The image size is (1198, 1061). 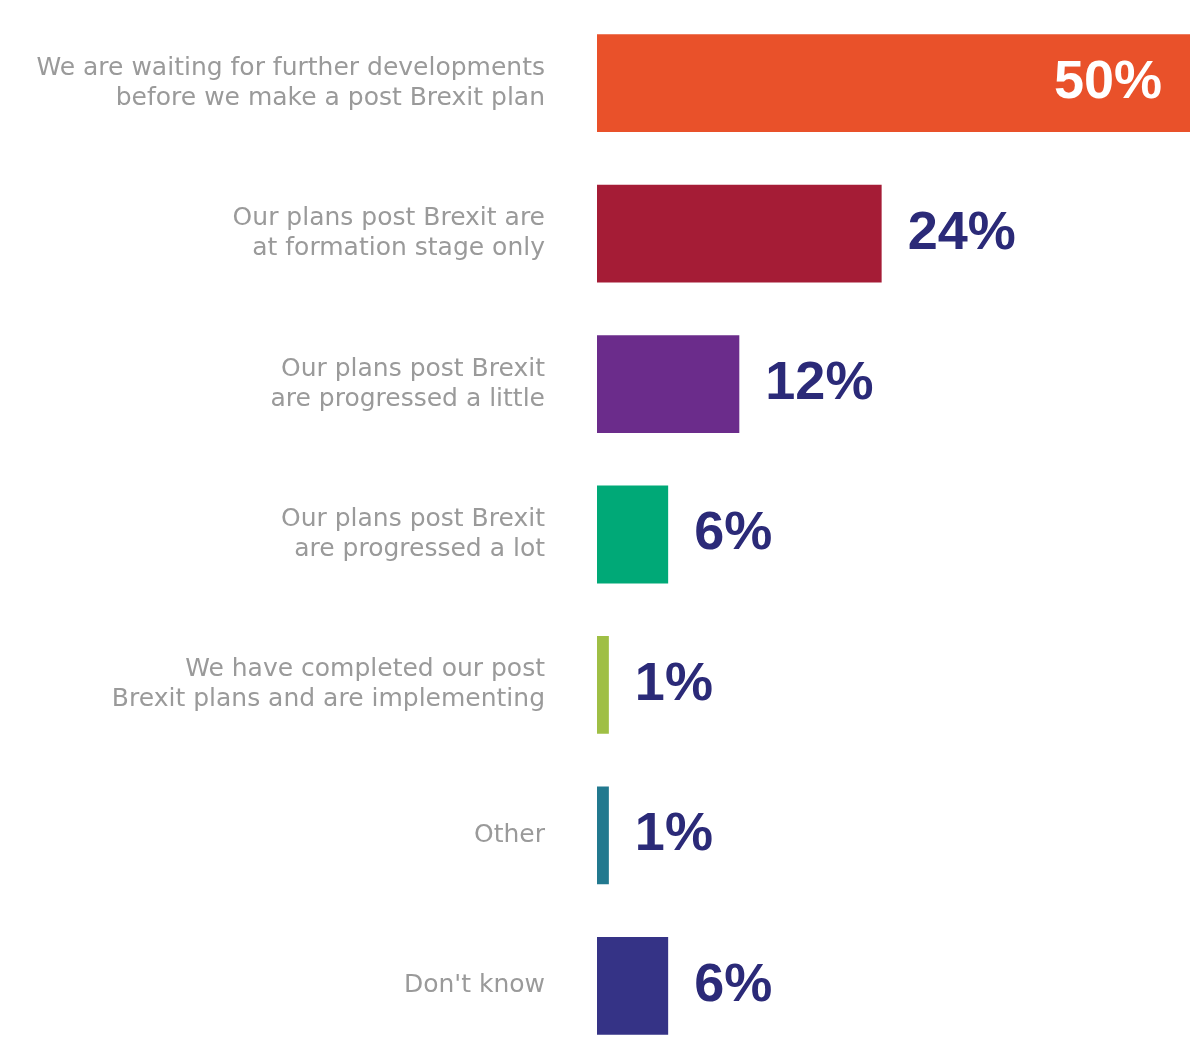 What do you see at coordinates (328, 683) in the screenshot?
I see `y-tick-label: We have completed our post Brexit plans and are implementing` at bounding box center [328, 683].